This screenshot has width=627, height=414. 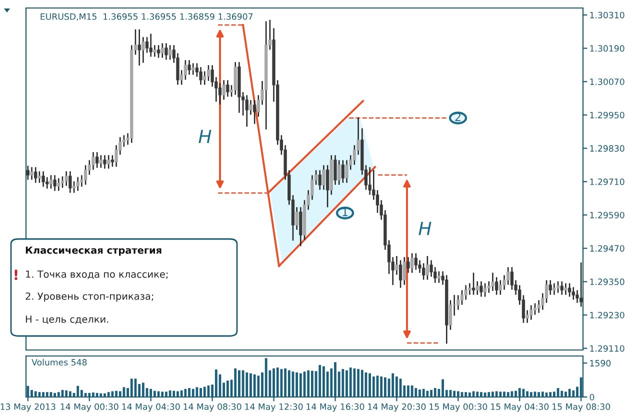 What do you see at coordinates (600, 363) in the screenshot?
I see `y-tick-label: 1590` at bounding box center [600, 363].